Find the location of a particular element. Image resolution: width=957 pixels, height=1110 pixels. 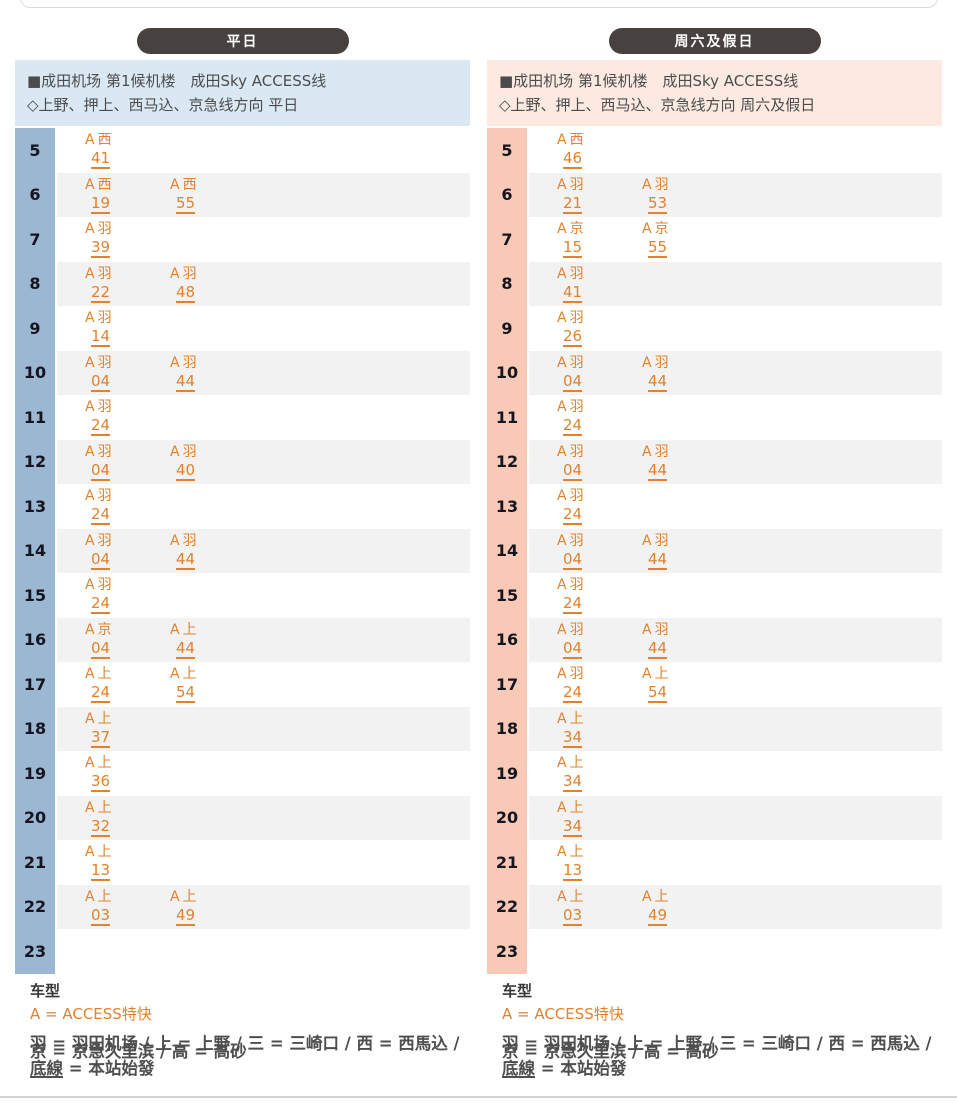

train-minute: 48 is located at coordinates (186, 292).